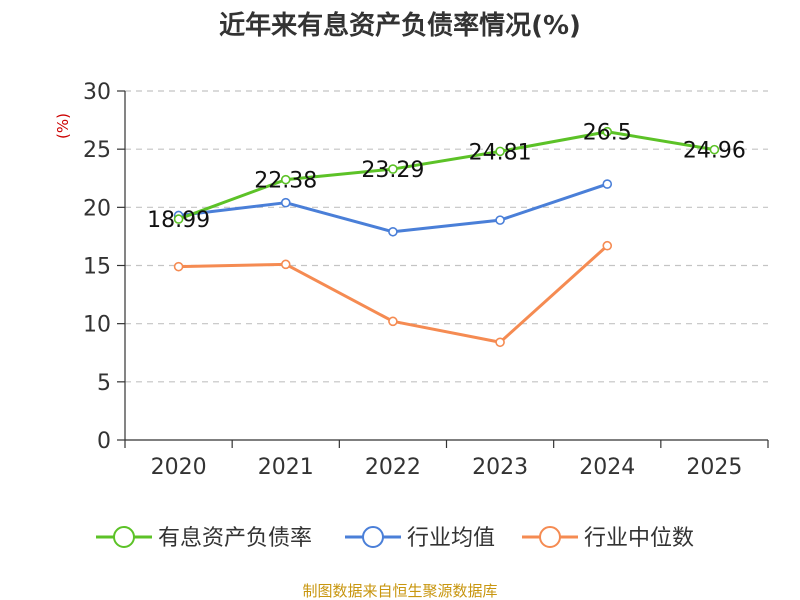  Describe the element at coordinates (451, 538) in the screenshot. I see `legend-label: 行业均值` at that location.